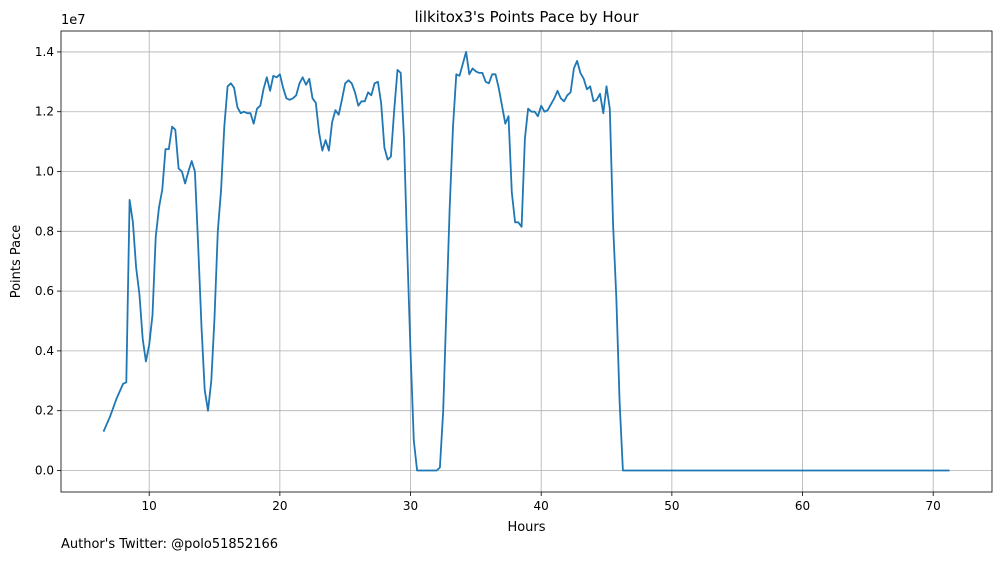  What do you see at coordinates (526, 527) in the screenshot?
I see `x-axis-label: Hours` at bounding box center [526, 527].